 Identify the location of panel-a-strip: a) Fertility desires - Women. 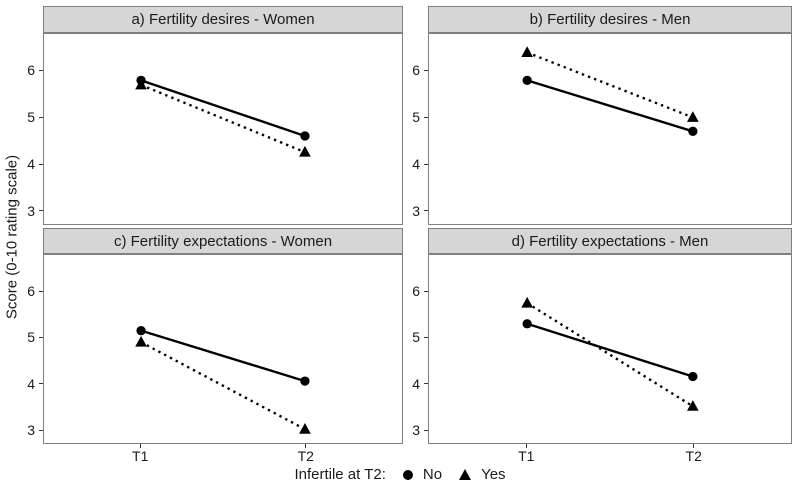
(223, 19).